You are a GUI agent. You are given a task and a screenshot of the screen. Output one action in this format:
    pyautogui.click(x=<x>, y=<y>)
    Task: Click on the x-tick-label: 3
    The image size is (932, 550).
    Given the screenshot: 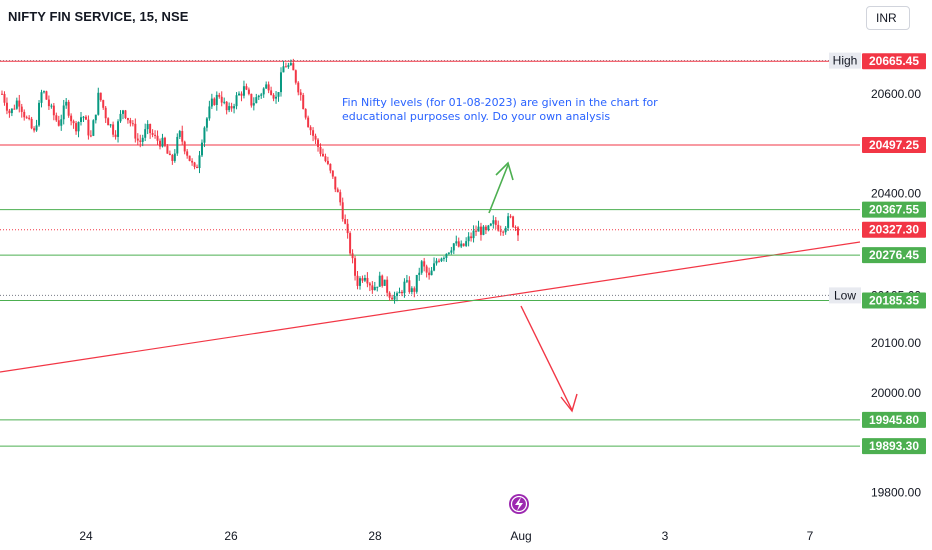 What is the action you would take?
    pyautogui.click(x=665, y=536)
    